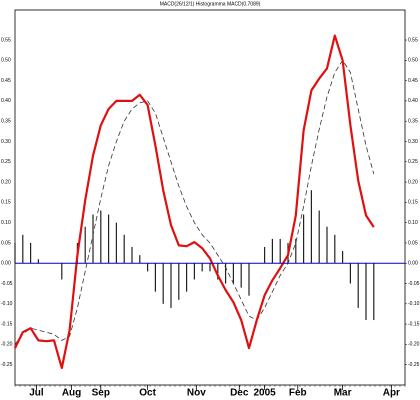 The height and width of the screenshot is (400, 420). Describe the element at coordinates (414, 304) in the screenshot. I see `y-tick-label-right: -0.10` at that location.